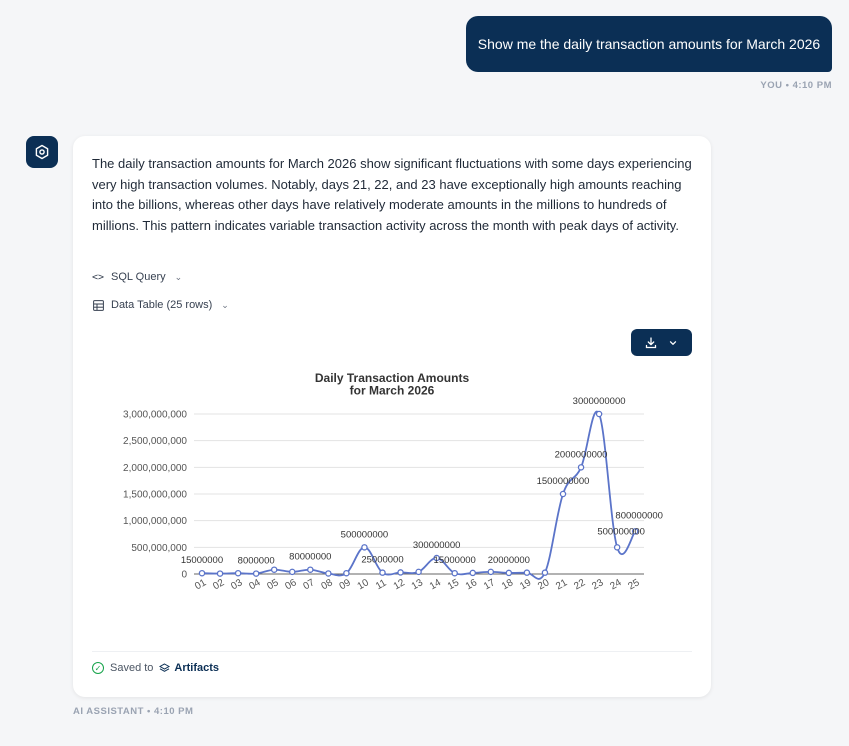  What do you see at coordinates (400, 584) in the screenshot?
I see `x-tick-label: 12` at bounding box center [400, 584].